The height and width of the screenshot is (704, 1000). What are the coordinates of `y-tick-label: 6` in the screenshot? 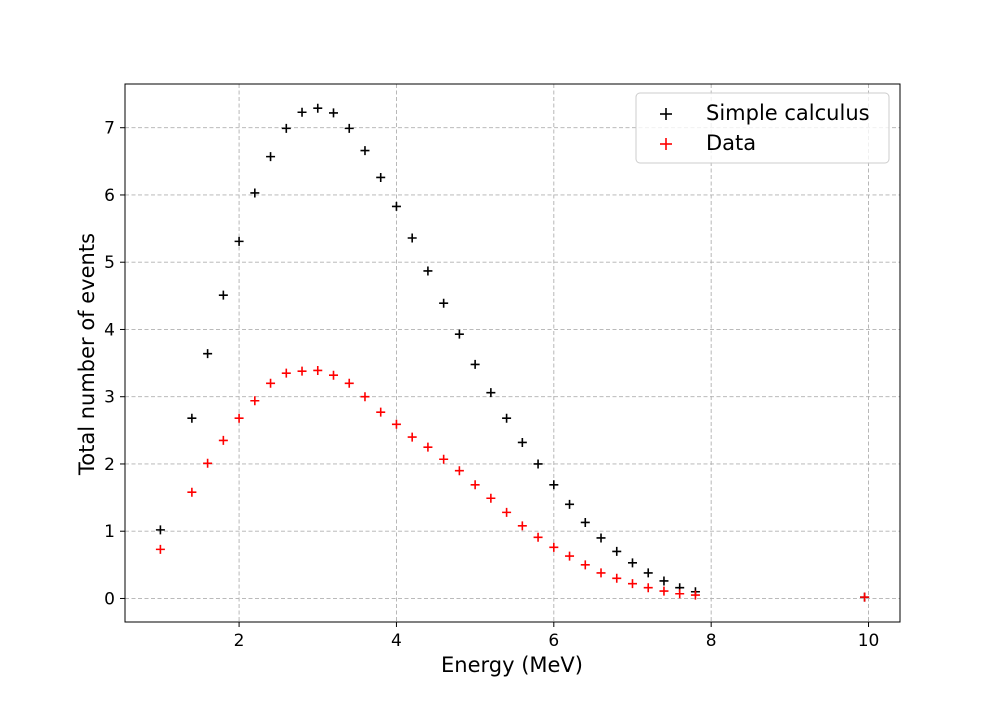 It's located at (109, 196).